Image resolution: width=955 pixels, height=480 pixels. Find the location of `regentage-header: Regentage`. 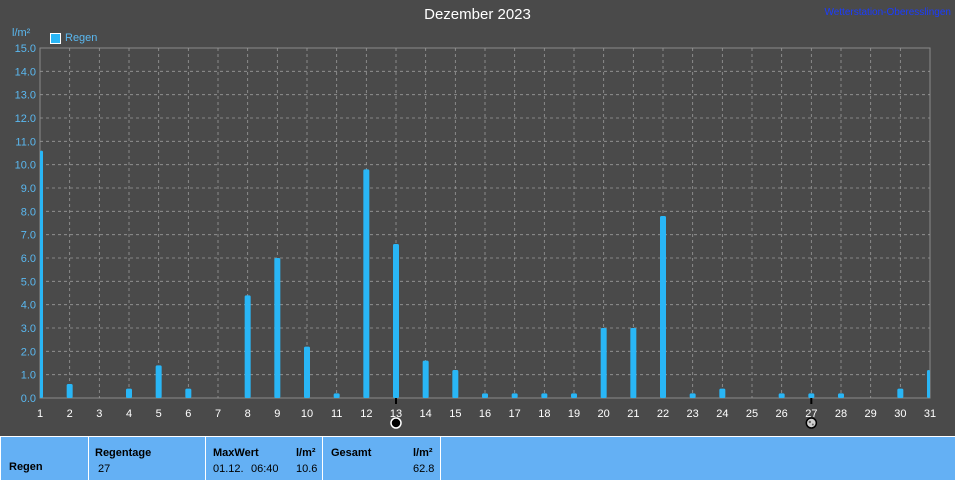

regentage-header: Regentage is located at coordinates (123, 453).